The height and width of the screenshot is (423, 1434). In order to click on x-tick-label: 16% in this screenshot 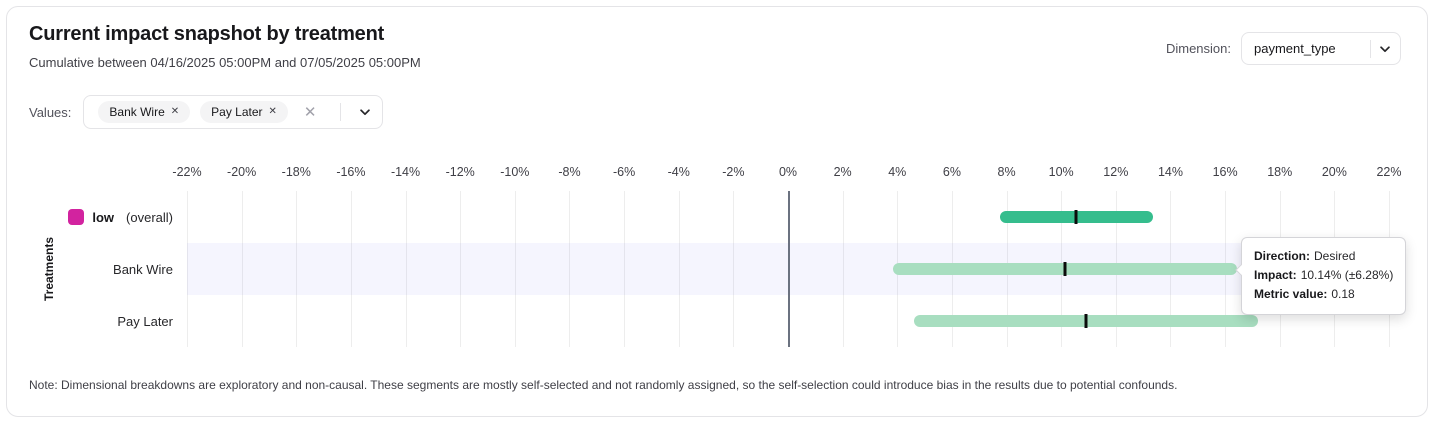, I will do `click(1225, 172)`.